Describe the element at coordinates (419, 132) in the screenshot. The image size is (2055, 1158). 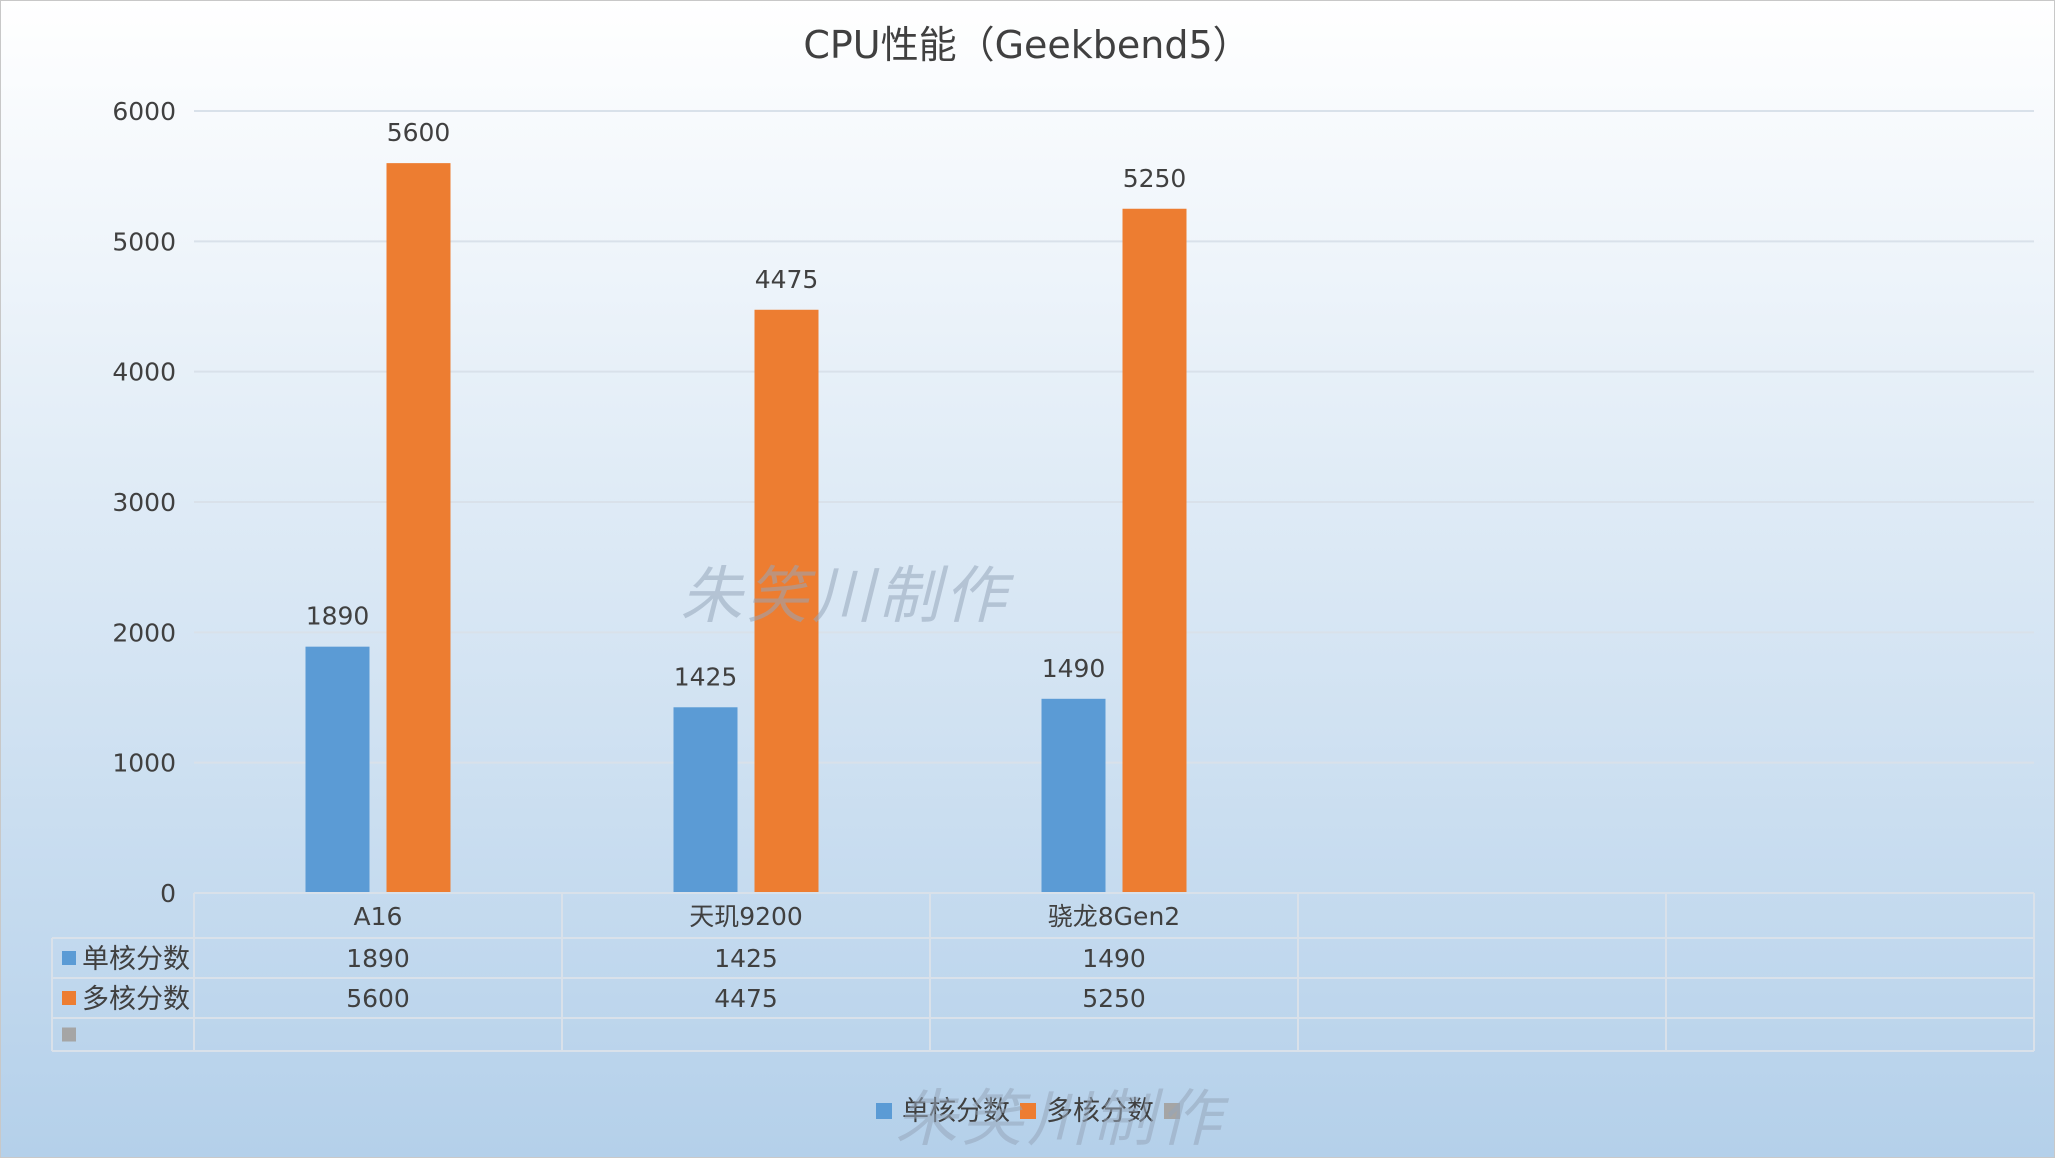
I see `data-label: 5600` at that location.